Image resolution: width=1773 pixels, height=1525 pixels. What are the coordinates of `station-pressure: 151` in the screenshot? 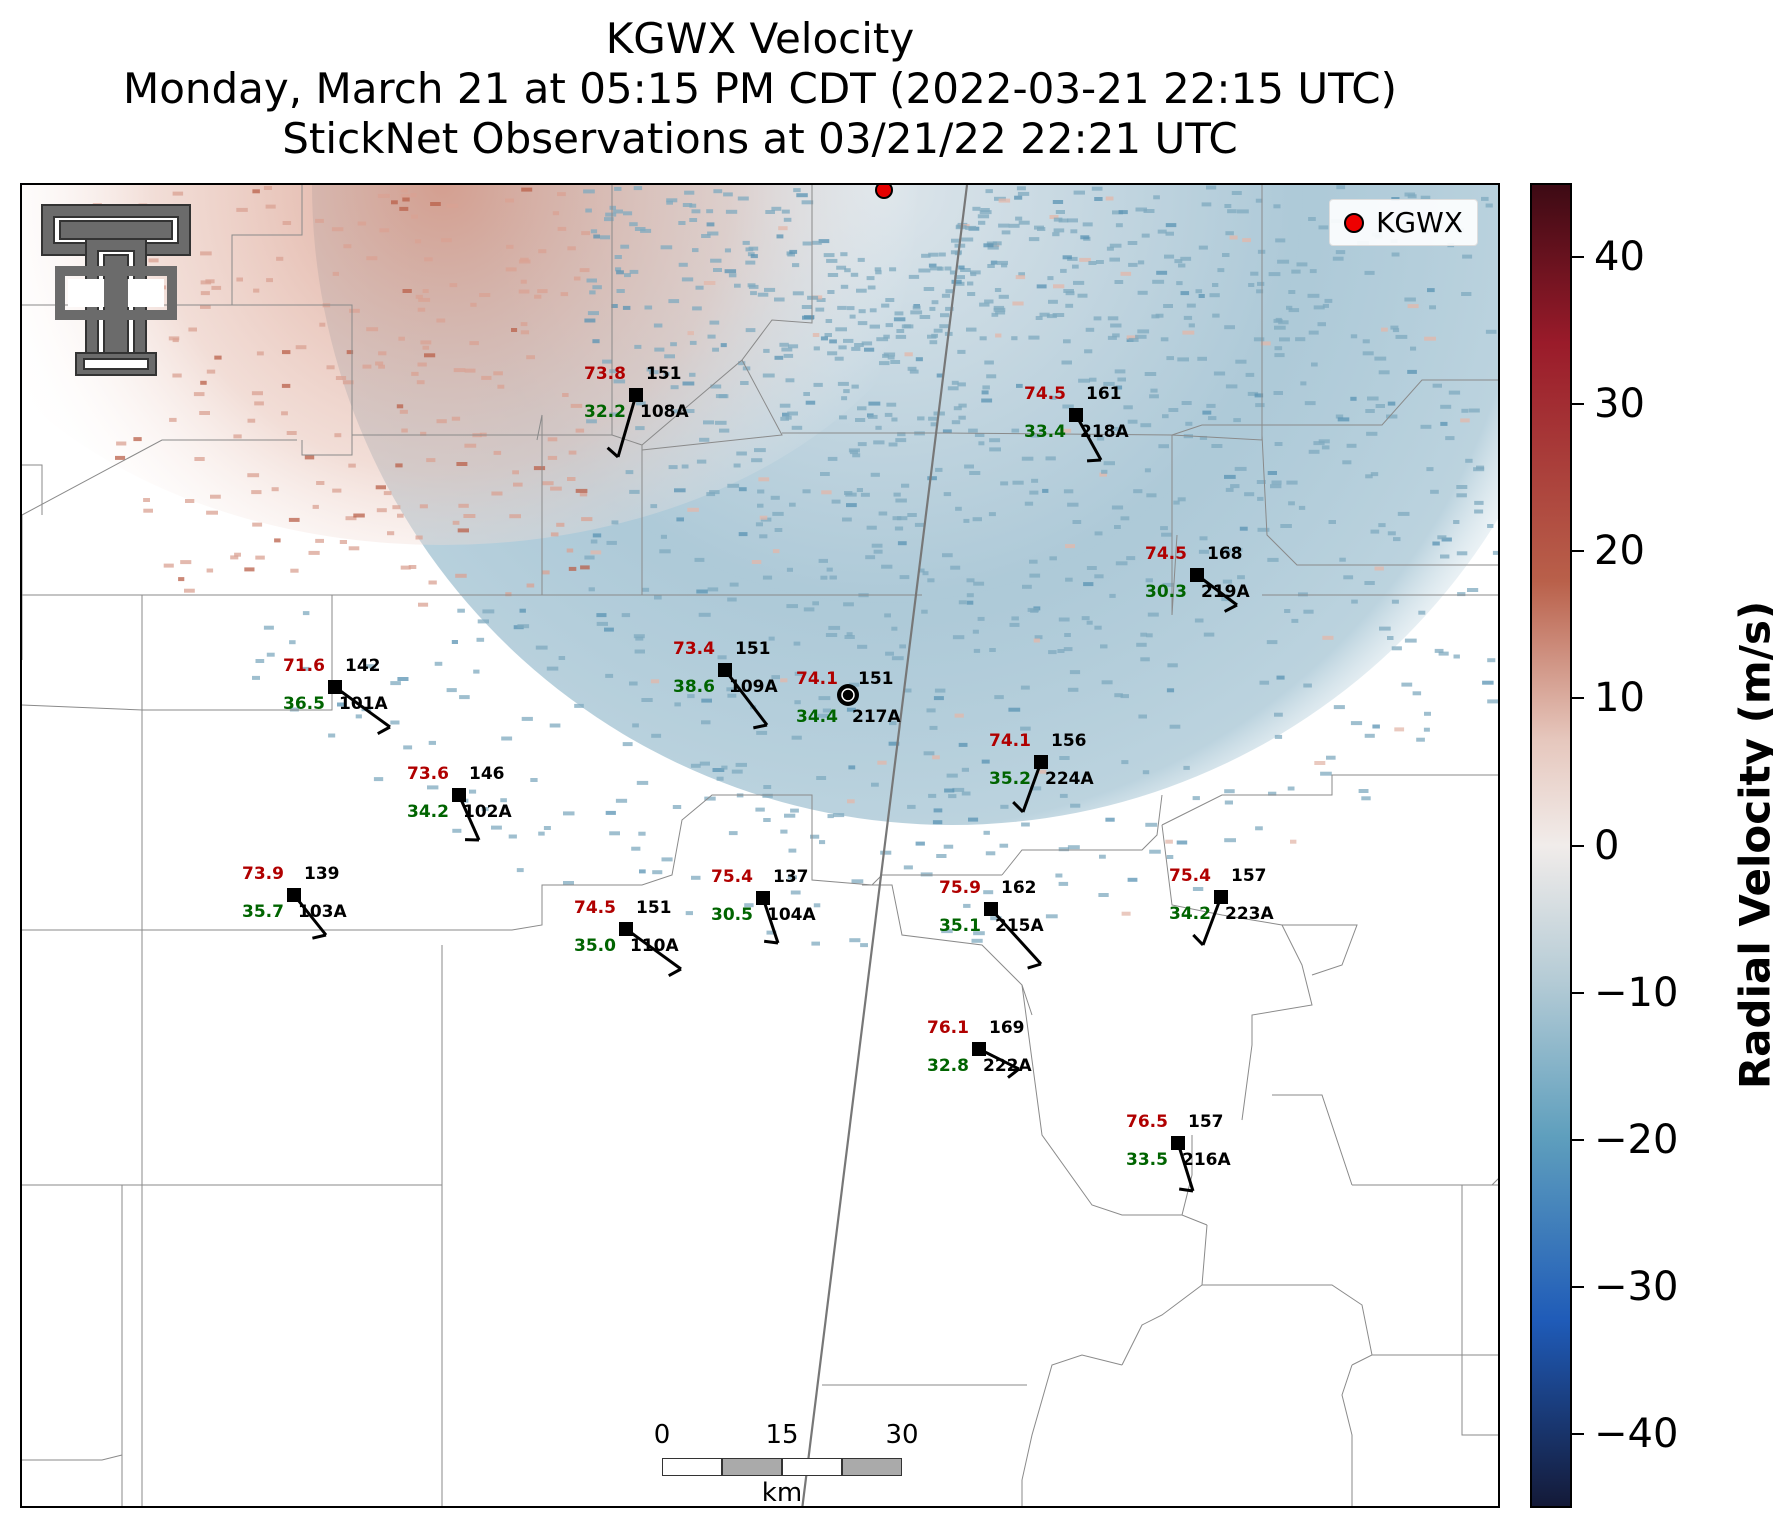 It's located at (876, 679).